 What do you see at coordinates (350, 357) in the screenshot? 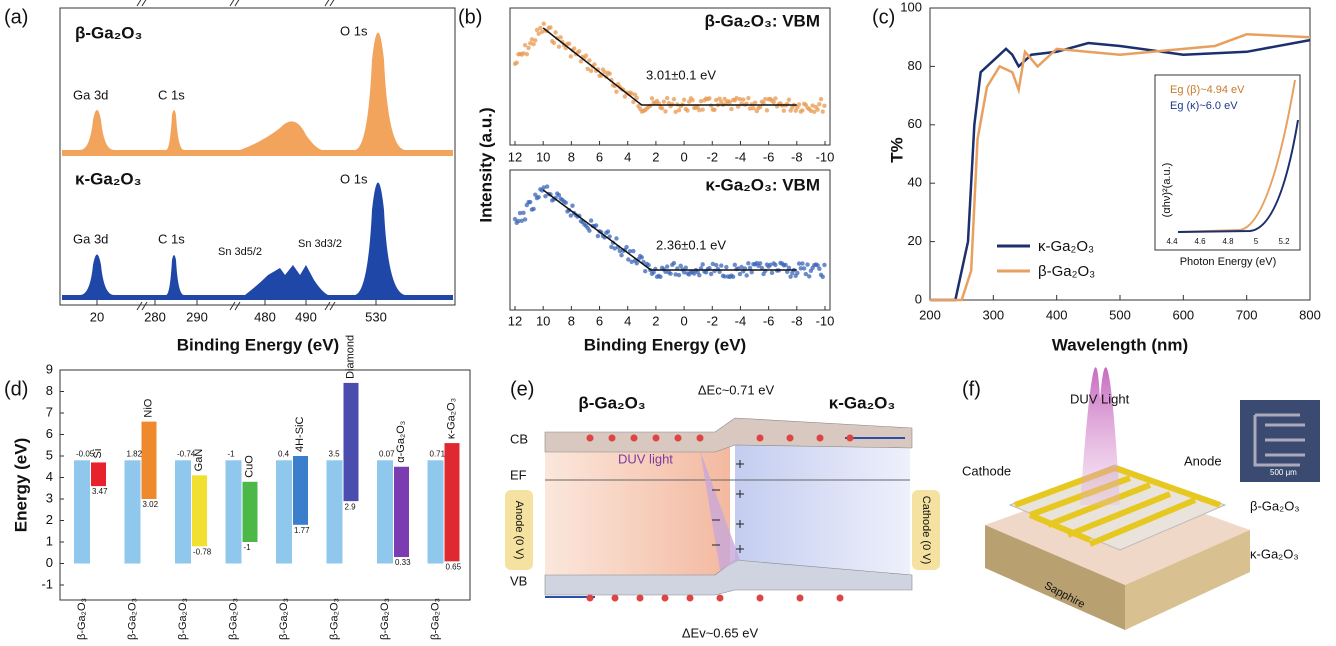
I see `material-label: Diamond` at bounding box center [350, 357].